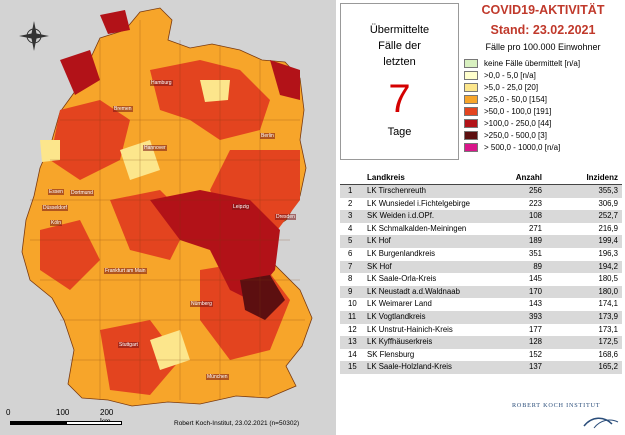 This screenshot has height=435, width=625. I want to click on rank-cell: 9, so click(350, 291).